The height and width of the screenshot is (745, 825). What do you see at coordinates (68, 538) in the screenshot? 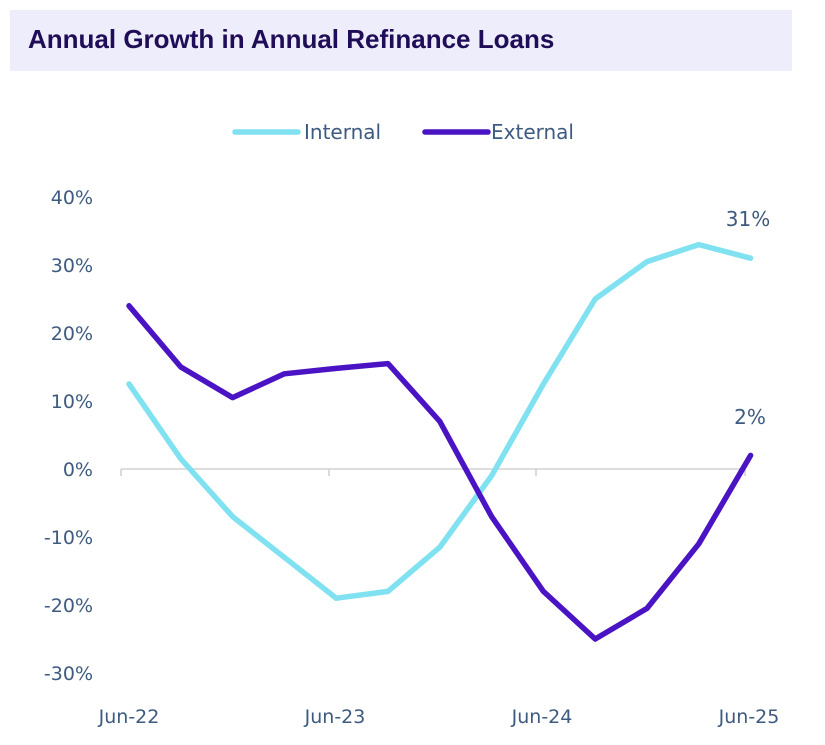
I see `y-tick-label: -10%` at bounding box center [68, 538].